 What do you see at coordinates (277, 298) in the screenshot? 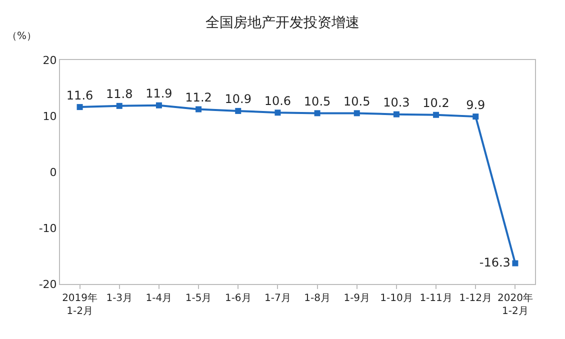
I see `x-tick-label: 1-7月` at bounding box center [277, 298].